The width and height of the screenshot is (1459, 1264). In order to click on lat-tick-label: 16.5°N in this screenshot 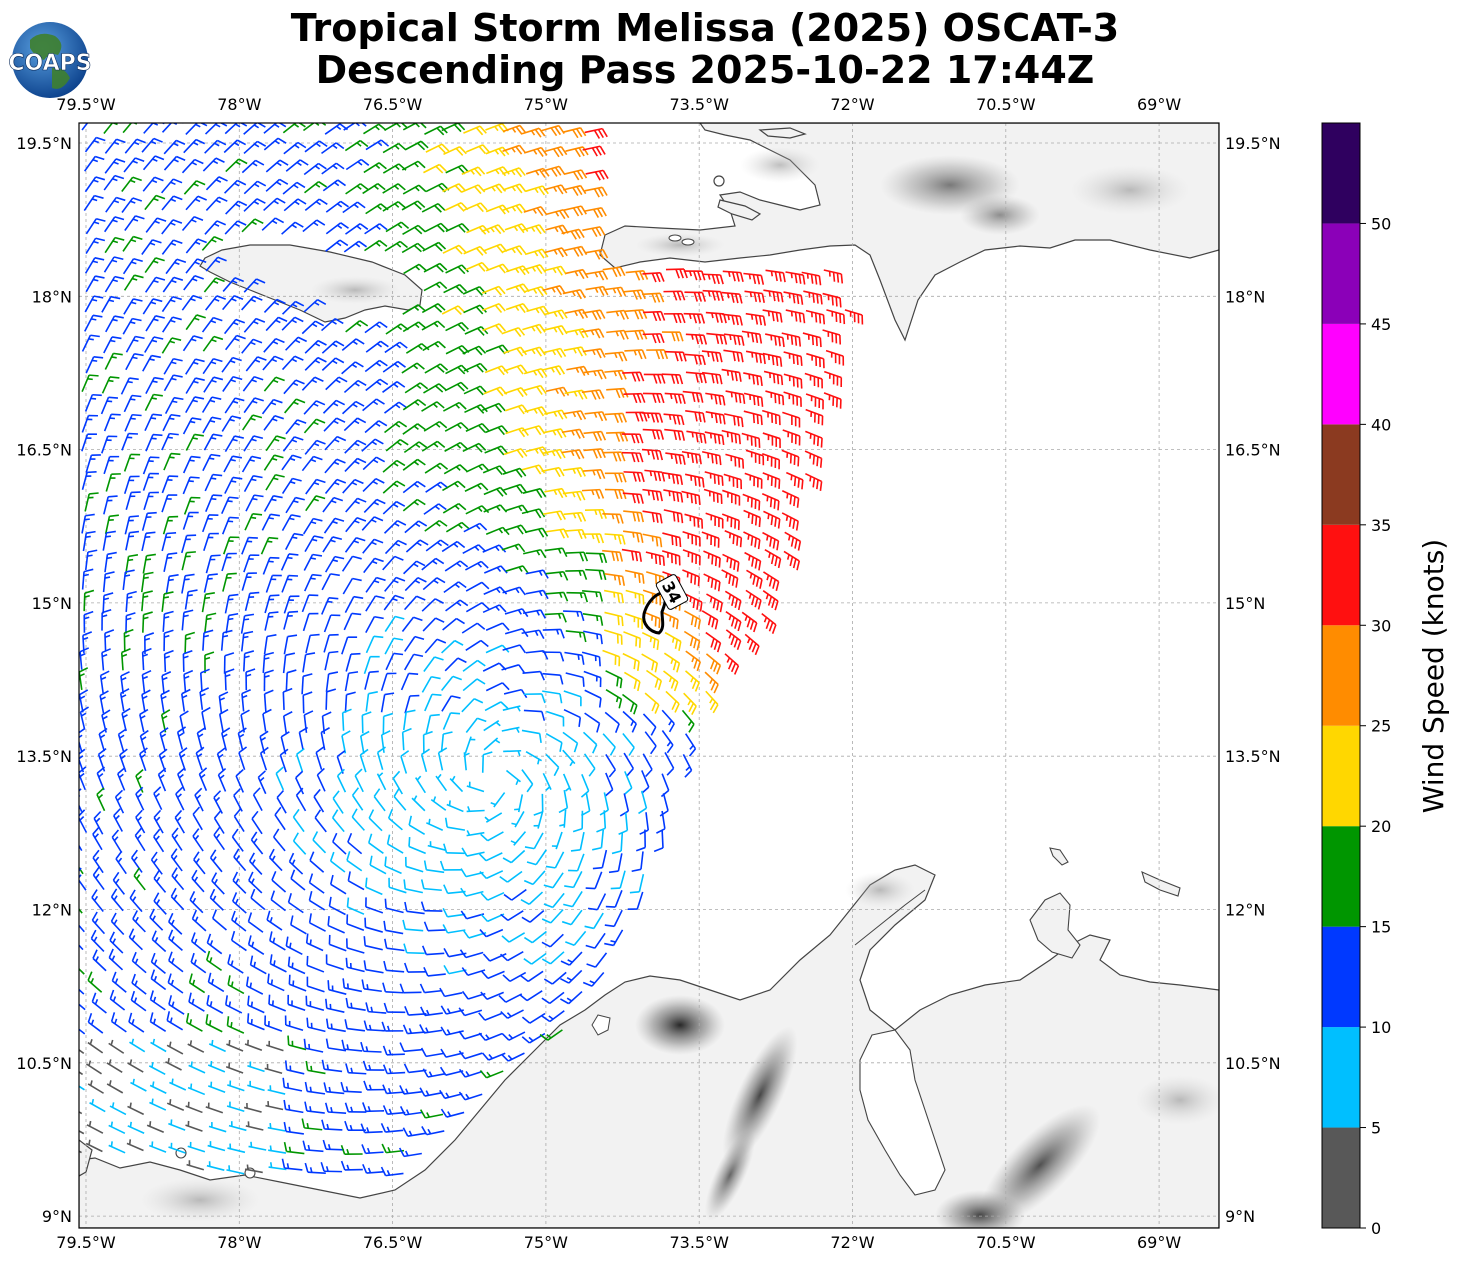, I will do `click(1253, 450)`.